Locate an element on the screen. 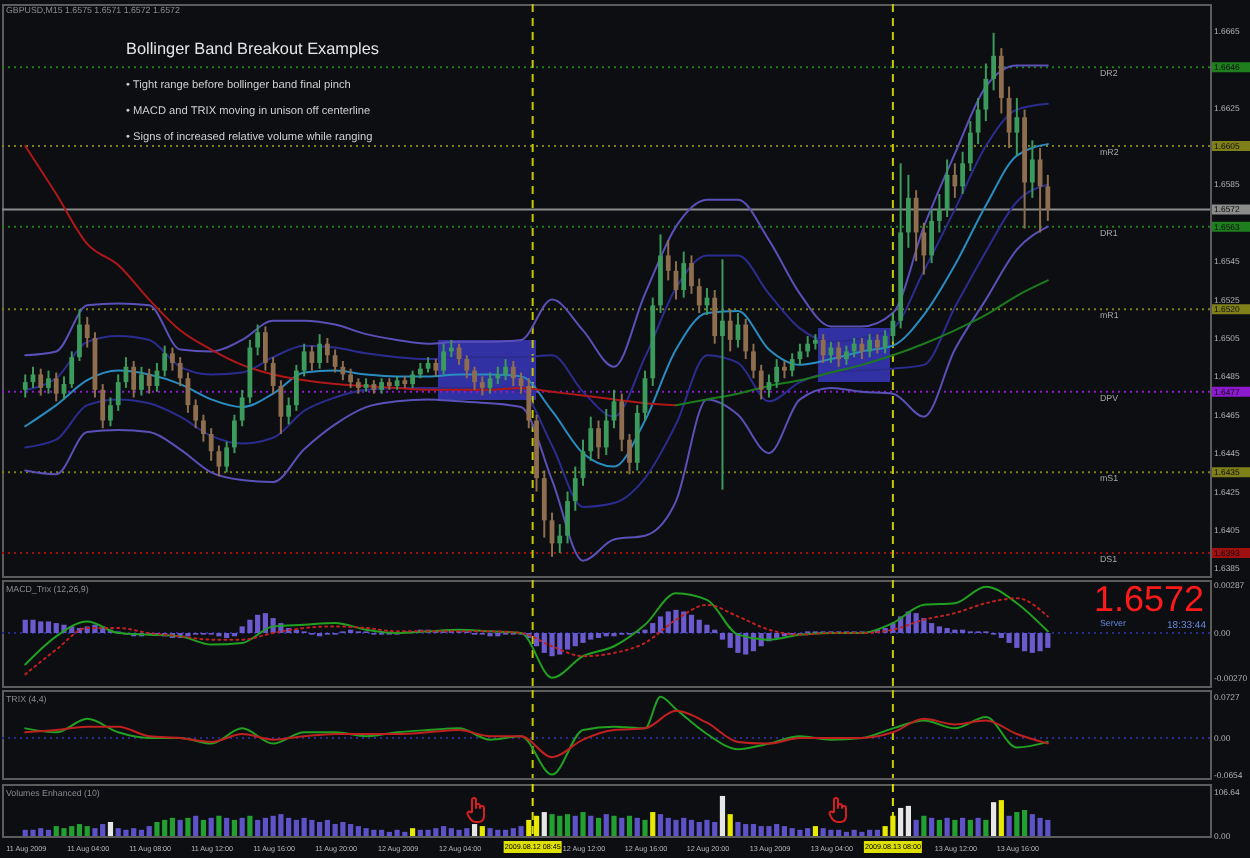 This screenshot has width=1250, height=858. text: Bollinger Band Breakout Examples is located at coordinates (253, 49).